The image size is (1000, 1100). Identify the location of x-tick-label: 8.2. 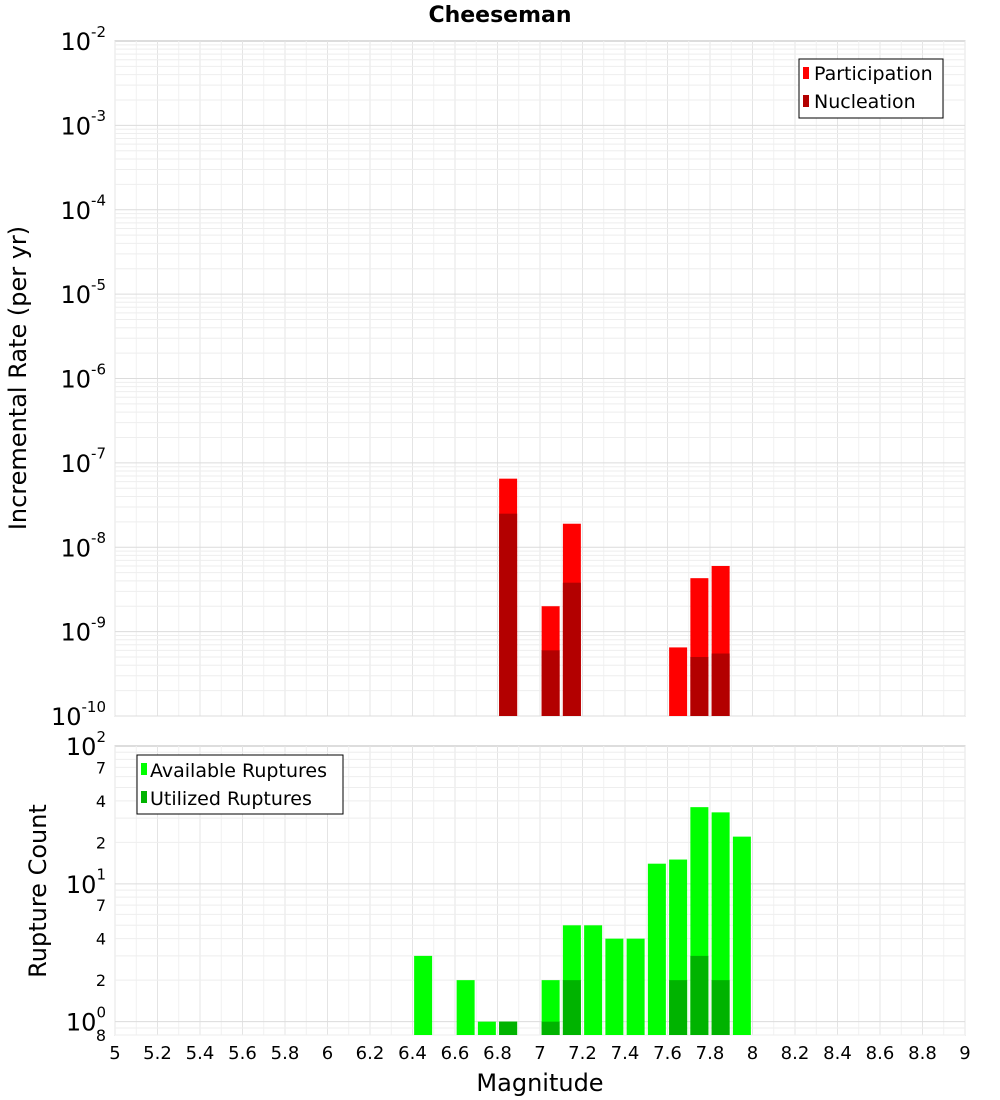
(795, 1053).